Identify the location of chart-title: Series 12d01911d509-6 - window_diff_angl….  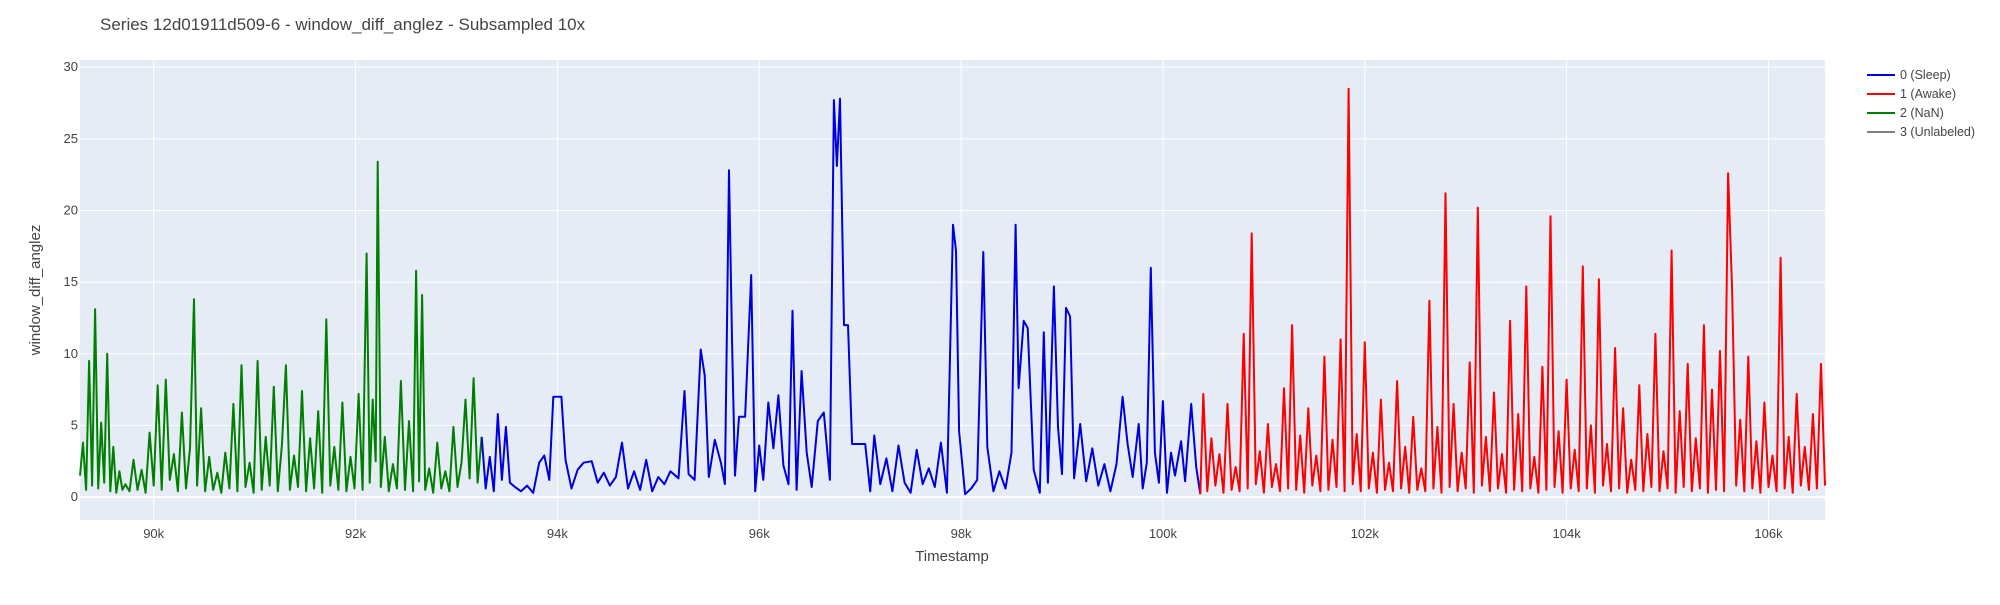
(343, 24).